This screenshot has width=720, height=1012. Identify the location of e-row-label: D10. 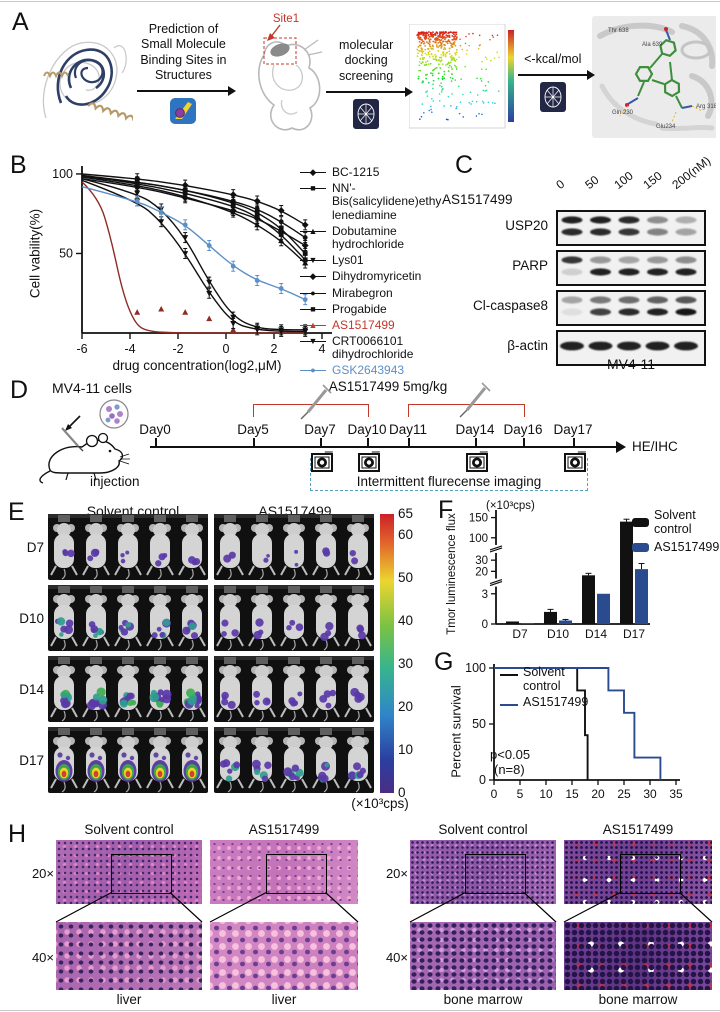
(31, 618).